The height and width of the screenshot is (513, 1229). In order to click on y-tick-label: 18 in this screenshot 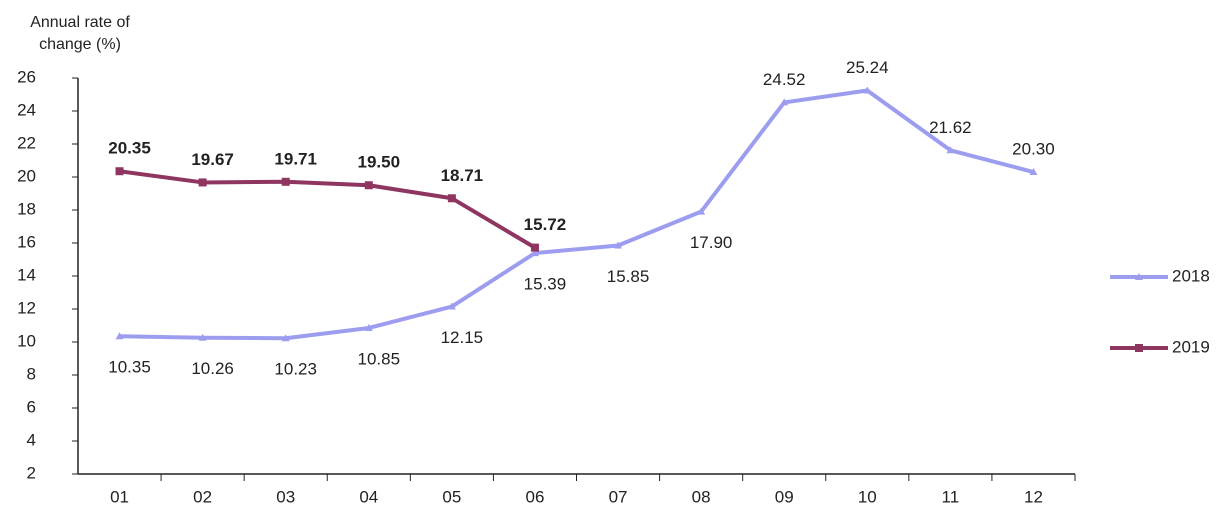, I will do `click(26, 208)`.